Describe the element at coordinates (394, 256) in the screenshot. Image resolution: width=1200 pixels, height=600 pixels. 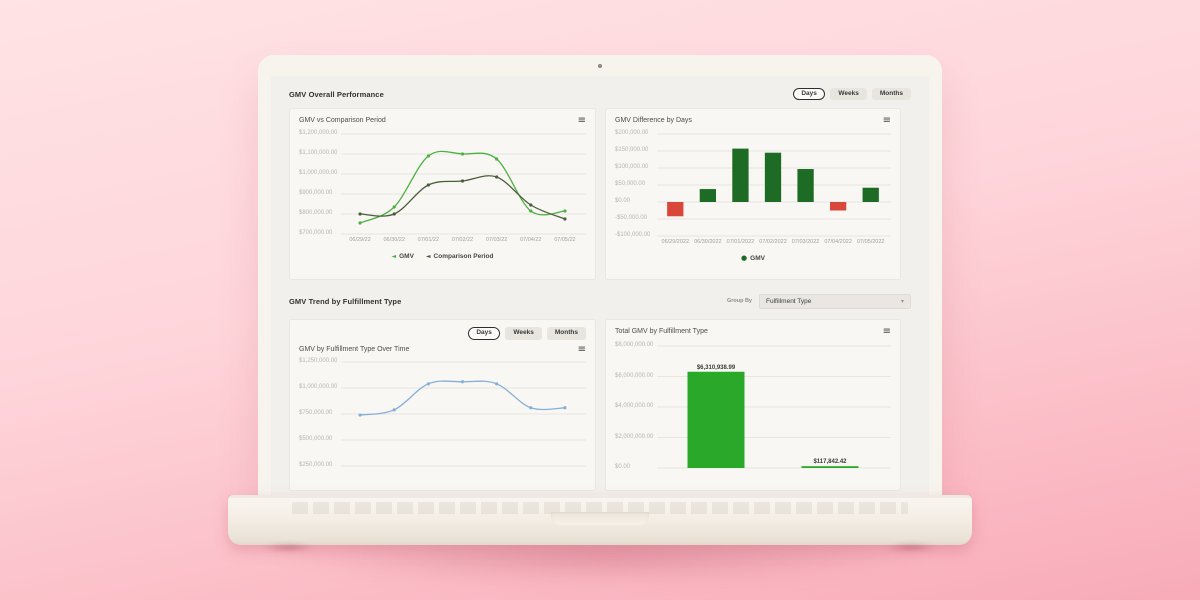
I see `gmv-series-marker-icon: ◄` at that location.